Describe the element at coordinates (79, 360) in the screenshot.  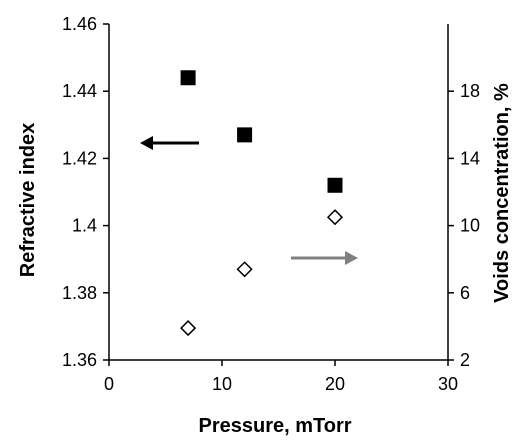
I see `y-tick-label: 1.36` at that location.